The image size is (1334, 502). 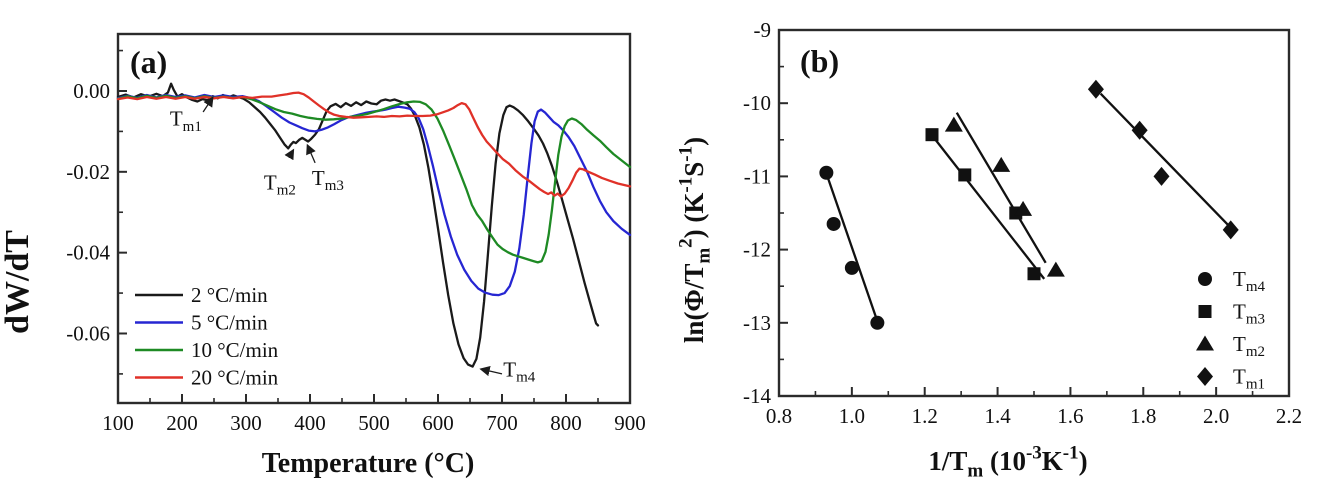 I want to click on annotation-label-1: Tm2, so click(x=280, y=185).